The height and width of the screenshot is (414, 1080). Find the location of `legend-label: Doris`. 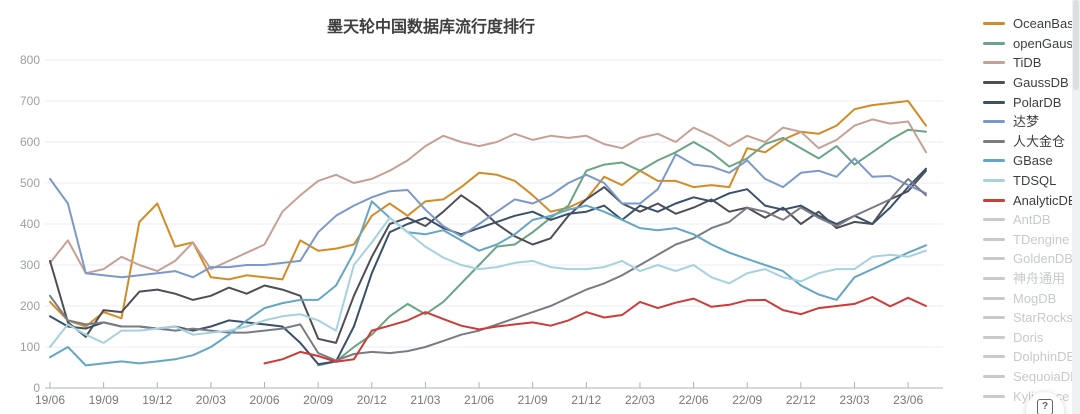

legend-label: Doris is located at coordinates (1028, 337).